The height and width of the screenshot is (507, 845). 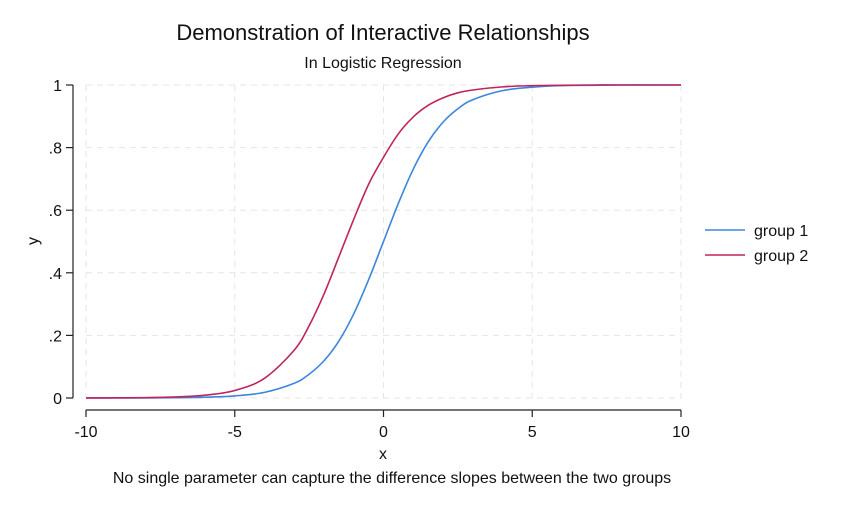 I want to click on y-tick-label: .4, so click(x=55, y=274).